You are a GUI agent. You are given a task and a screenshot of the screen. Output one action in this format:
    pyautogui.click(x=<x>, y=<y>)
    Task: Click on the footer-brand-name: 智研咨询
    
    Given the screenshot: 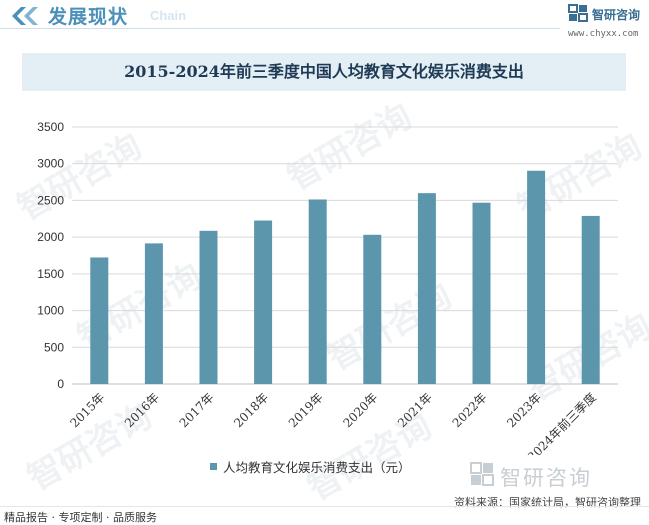 What is the action you would take?
    pyautogui.click(x=546, y=478)
    